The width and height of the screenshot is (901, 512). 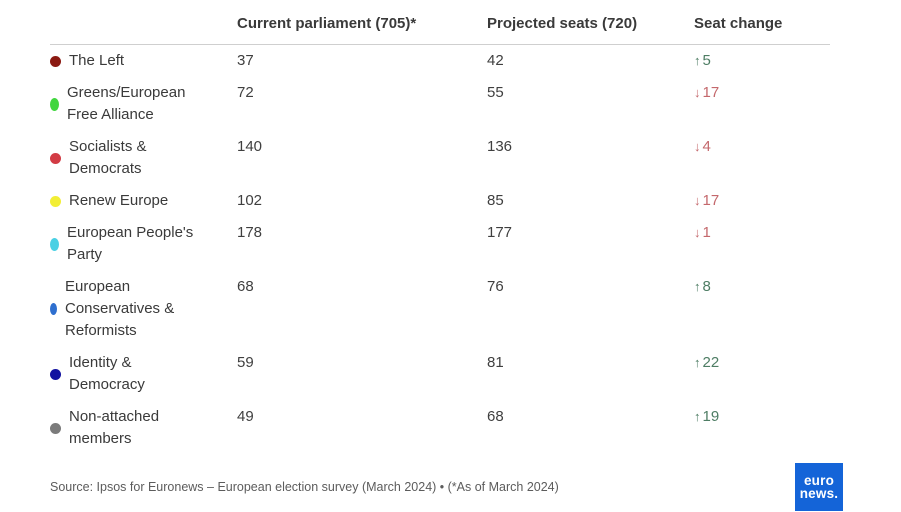 What do you see at coordinates (114, 427) in the screenshot?
I see `party-label: Non-attached members` at bounding box center [114, 427].